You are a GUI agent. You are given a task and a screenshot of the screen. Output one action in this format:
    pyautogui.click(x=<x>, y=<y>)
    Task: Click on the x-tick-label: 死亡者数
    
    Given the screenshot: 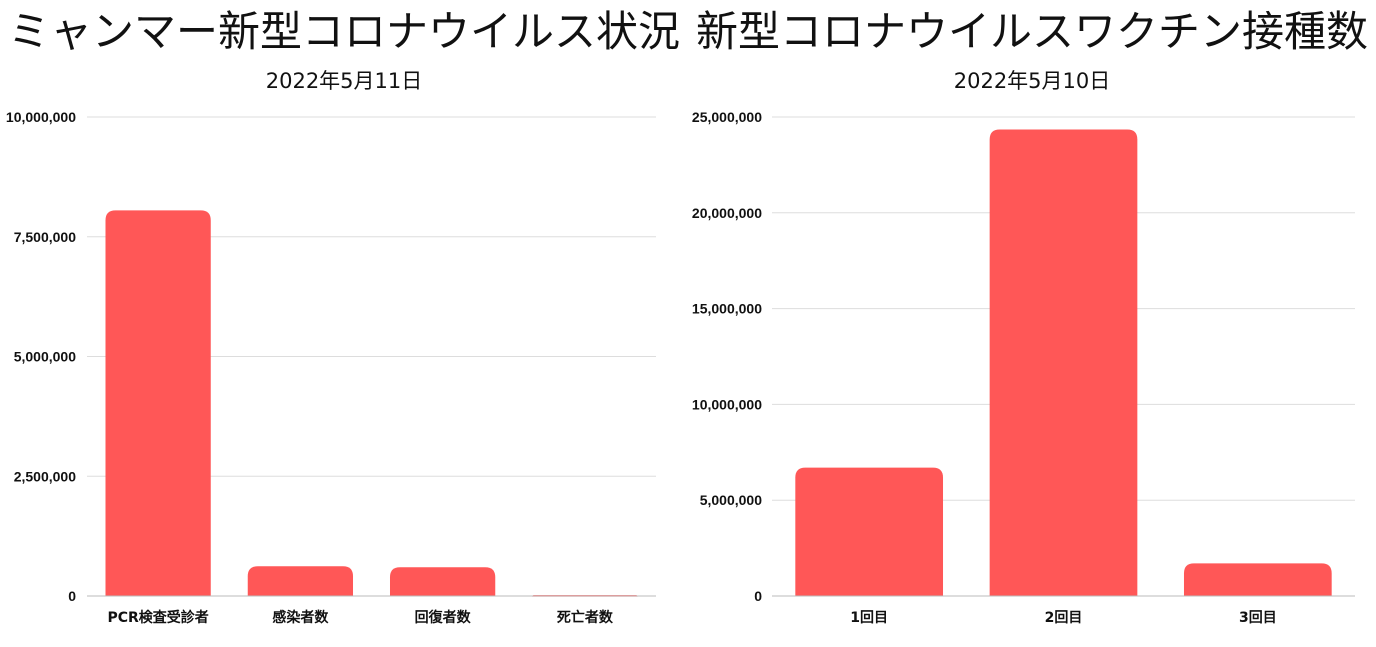 What is the action you would take?
    pyautogui.click(x=585, y=617)
    